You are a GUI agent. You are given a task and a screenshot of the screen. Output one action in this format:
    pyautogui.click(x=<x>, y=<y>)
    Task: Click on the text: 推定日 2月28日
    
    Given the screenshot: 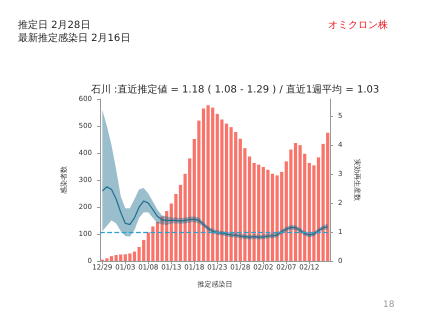 What is the action you would take?
    pyautogui.click(x=54, y=25)
    